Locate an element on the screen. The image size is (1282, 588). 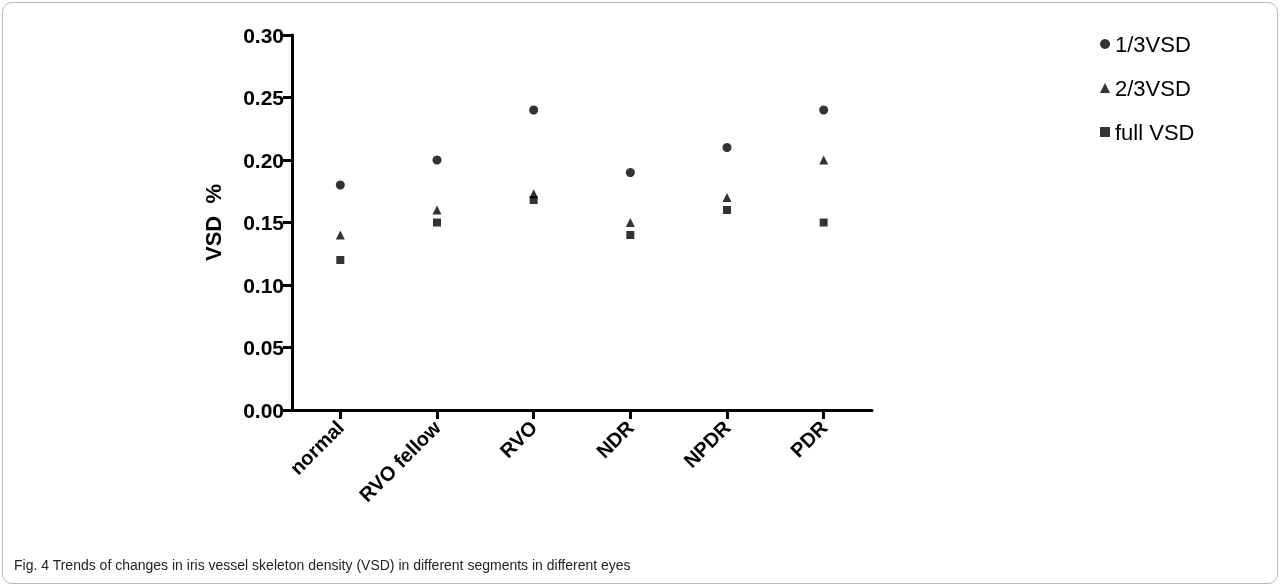
caption: Fig. 4 Trends of changes in iris vessel skeleton density (VSD) in different segments in different eyes is located at coordinates (322, 565).